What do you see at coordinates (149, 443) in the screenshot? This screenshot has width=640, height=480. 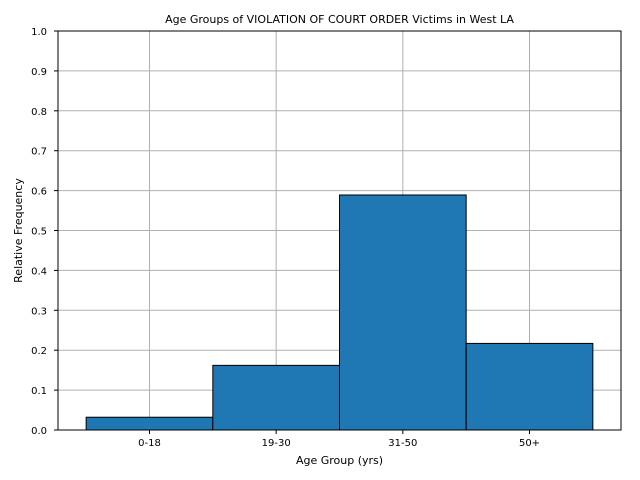 I see `x-tick-label: 0-18` at bounding box center [149, 443].